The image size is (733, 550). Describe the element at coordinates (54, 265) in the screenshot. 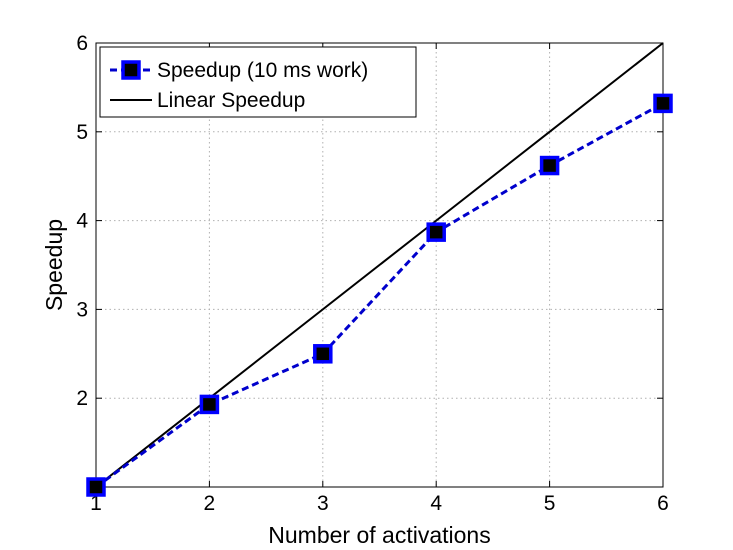

I see `y-axis-label: Speedup` at that location.